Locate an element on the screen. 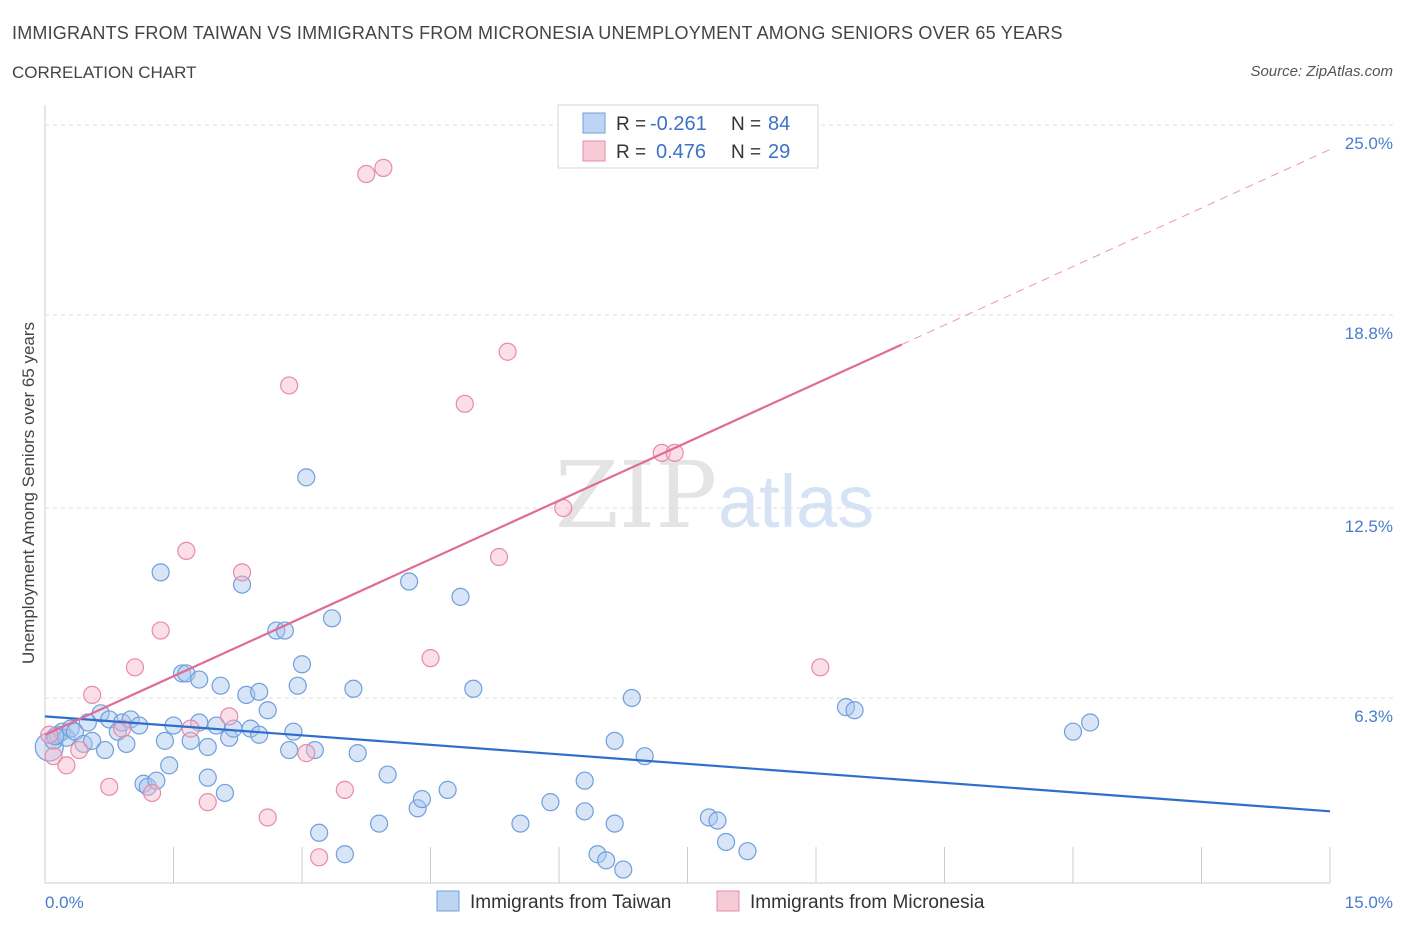  legend-n-label-micronesia: N = is located at coordinates (746, 152).